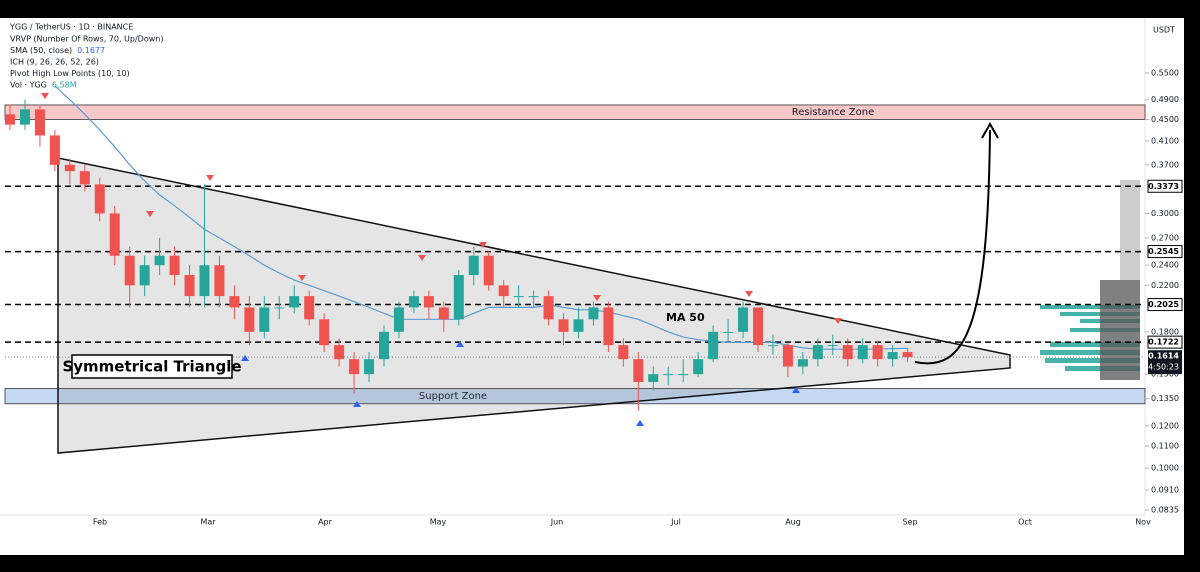 This screenshot has height=572, width=1200. I want to click on x-tick-label: Nov, so click(1143, 522).